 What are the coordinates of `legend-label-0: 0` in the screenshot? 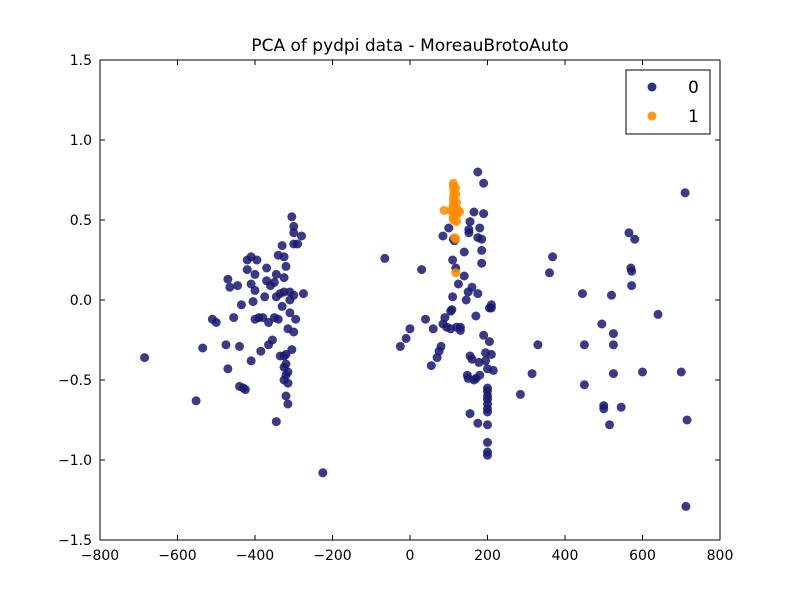 It's located at (693, 88).